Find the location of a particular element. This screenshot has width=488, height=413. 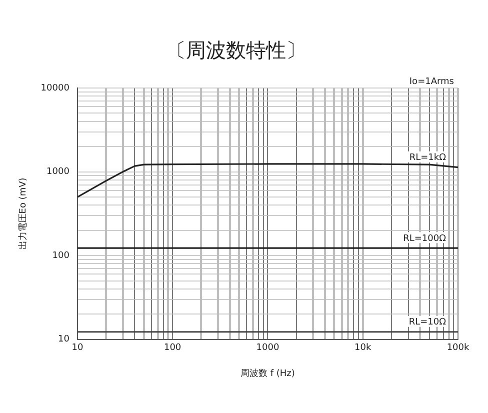

x-tick-label: 10 is located at coordinates (78, 348).